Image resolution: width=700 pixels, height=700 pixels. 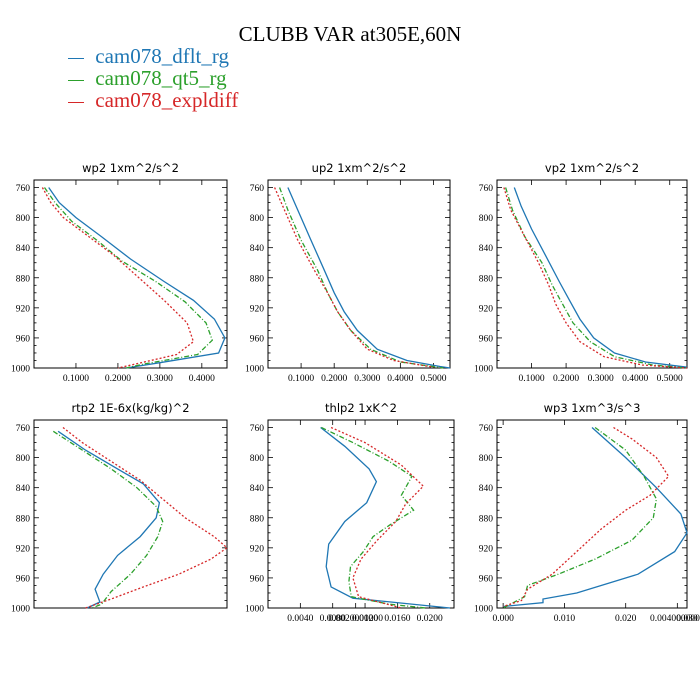 I want to click on panel-title-3: vp2 1xm^2/s^2, so click(x=592, y=168).